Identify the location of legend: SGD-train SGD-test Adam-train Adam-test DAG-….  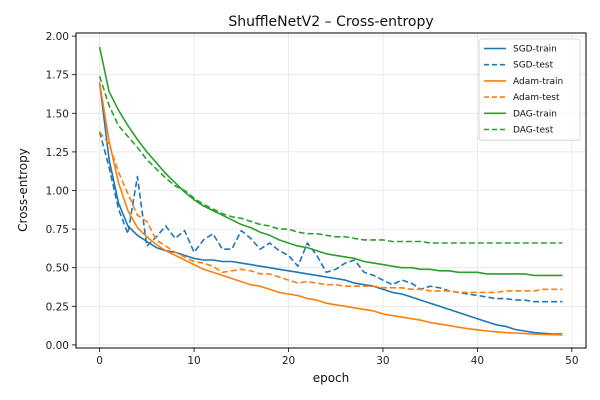
(529, 89).